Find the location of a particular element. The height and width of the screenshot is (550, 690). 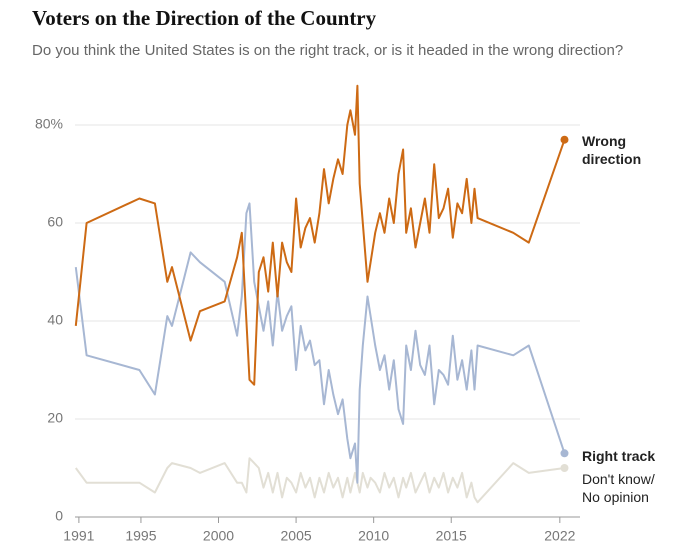

chart-title: Voters on the Direction of the Country is located at coordinates (204, 18).